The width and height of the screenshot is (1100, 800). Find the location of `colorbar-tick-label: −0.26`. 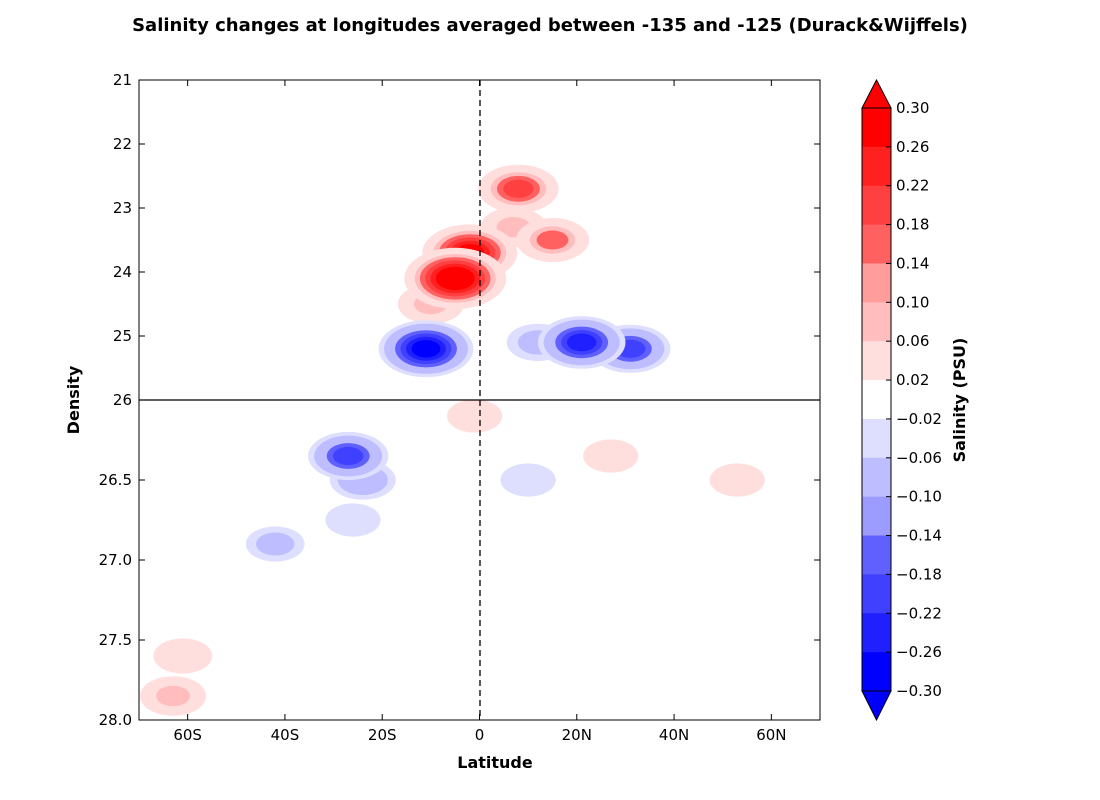

colorbar-tick-label: −0.26 is located at coordinates (919, 652).